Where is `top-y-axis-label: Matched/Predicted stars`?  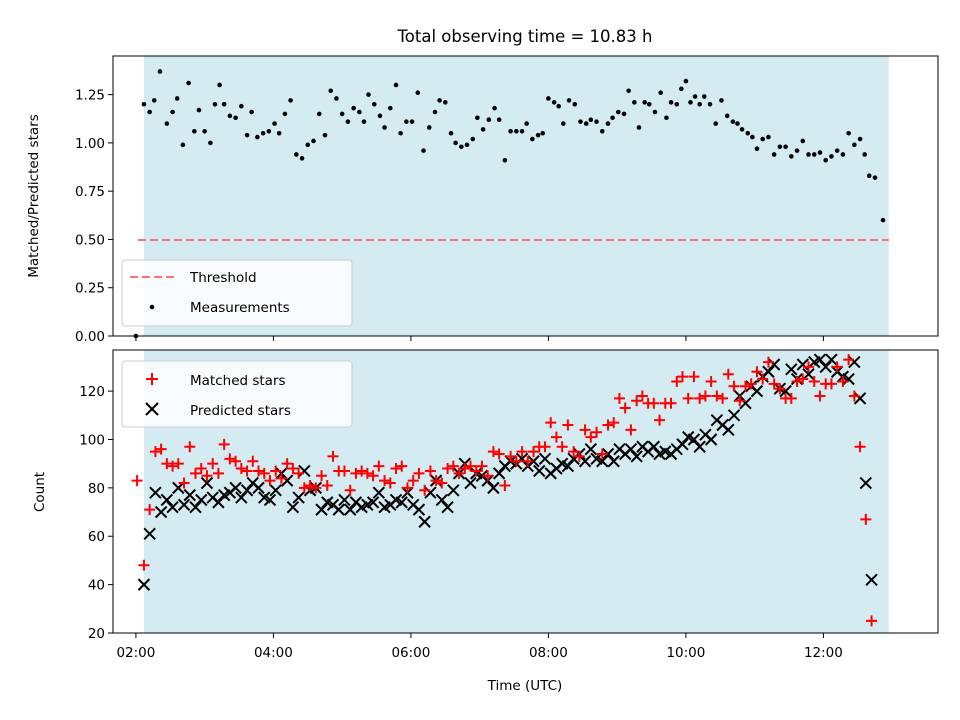
top-y-axis-label: Matched/Predicted stars is located at coordinates (34, 195).